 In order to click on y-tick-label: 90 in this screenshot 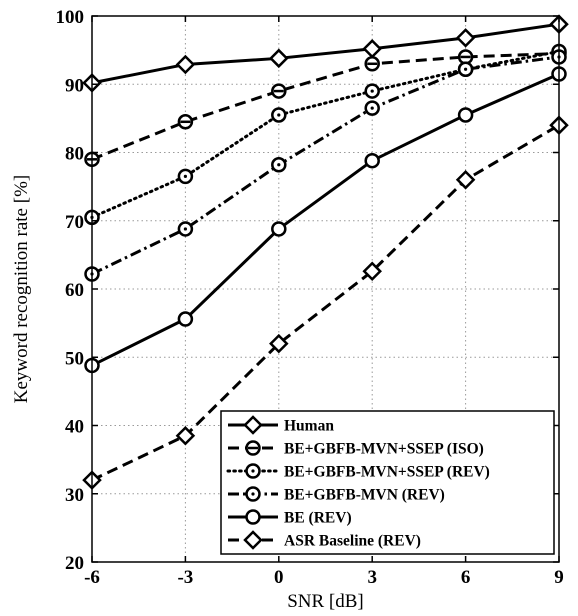, I will do `click(74, 85)`.